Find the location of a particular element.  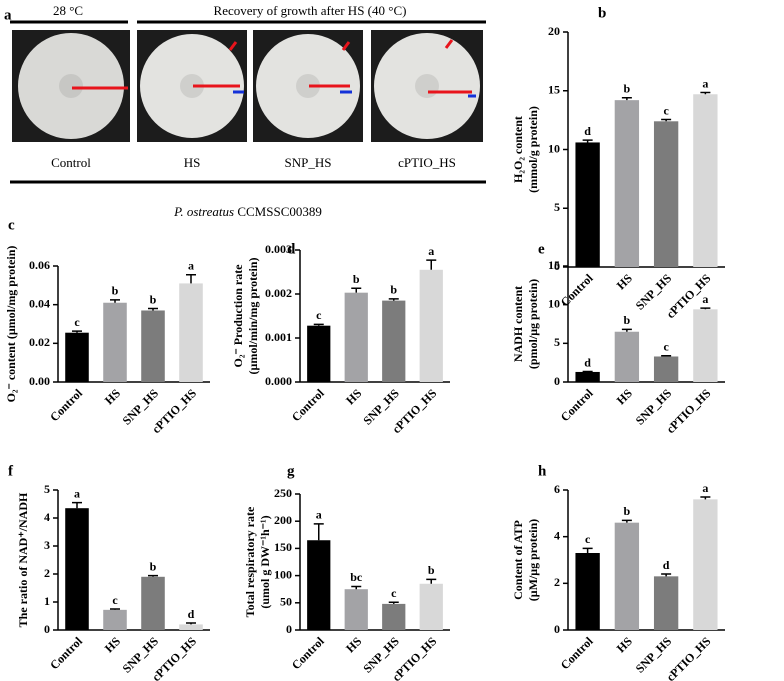

panel-letter: g is located at coordinates (291, 471).